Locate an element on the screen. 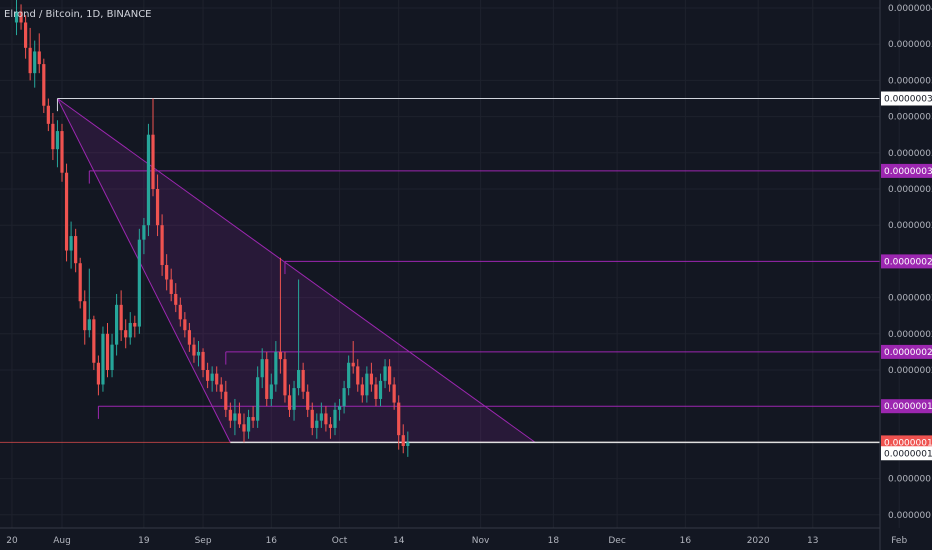 The image size is (932, 550). price-tick-label: 0.00000038 is located at coordinates (910, 45).